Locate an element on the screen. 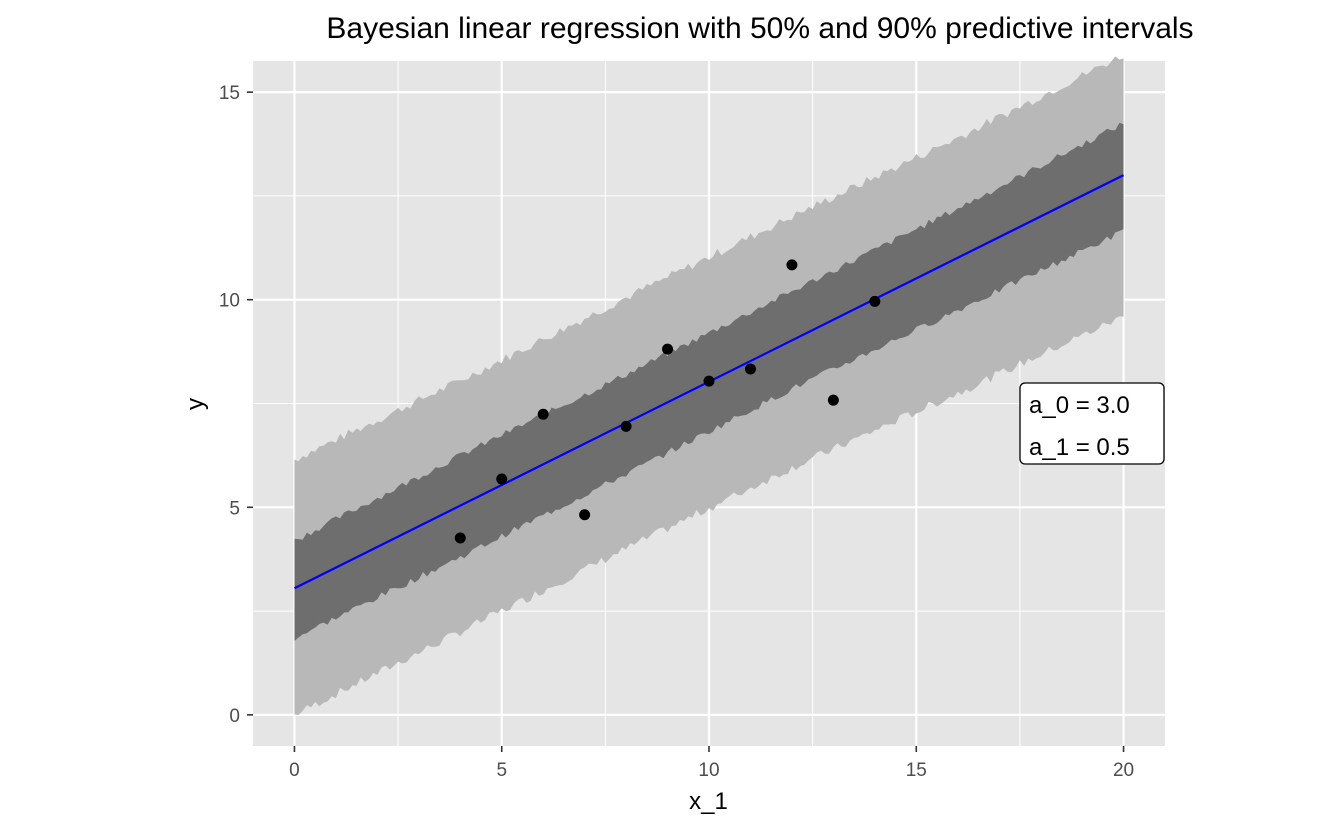 The width and height of the screenshot is (1344, 830). x-axis: 0 5 10 15 20 is located at coordinates (711, 763).